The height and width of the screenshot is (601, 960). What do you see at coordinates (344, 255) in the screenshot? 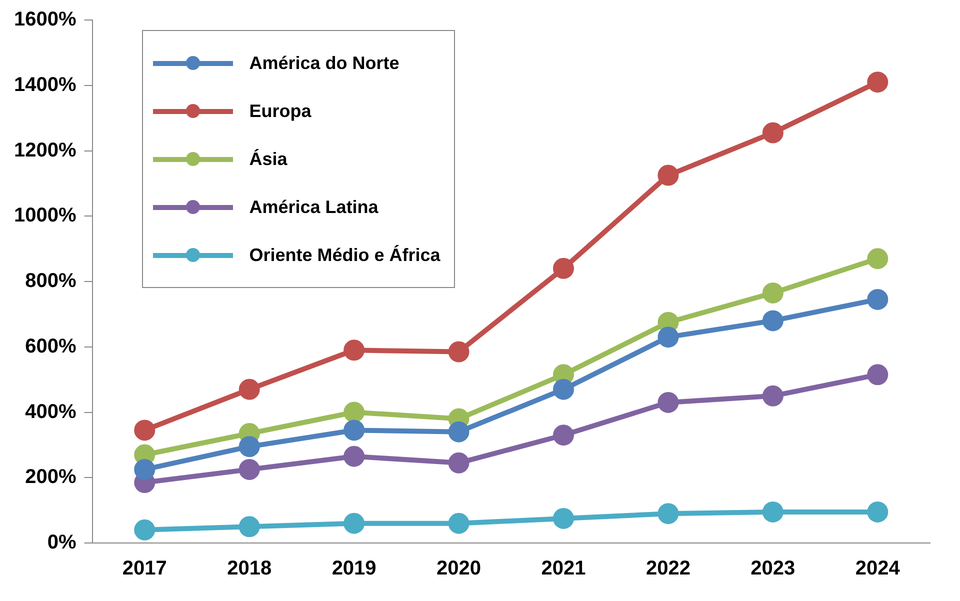
I see `legend-label: Oriente Médio e África` at bounding box center [344, 255].